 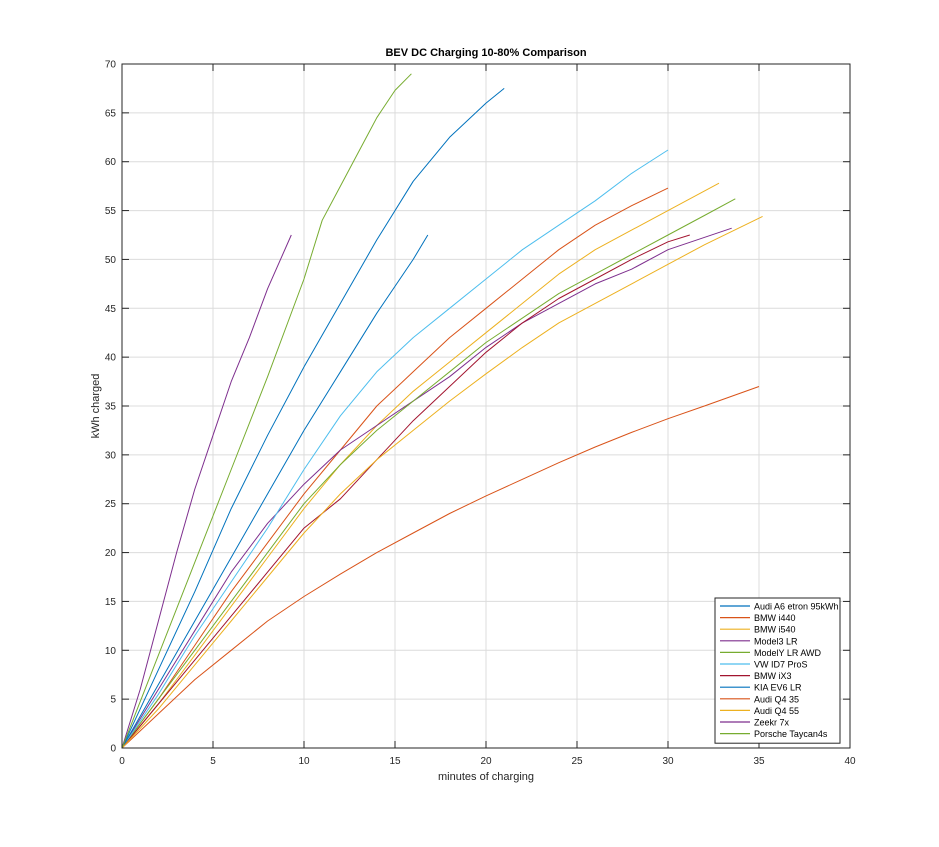 What do you see at coordinates (791, 734) in the screenshot?
I see `legend-label: Porsche Taycan4s` at bounding box center [791, 734].